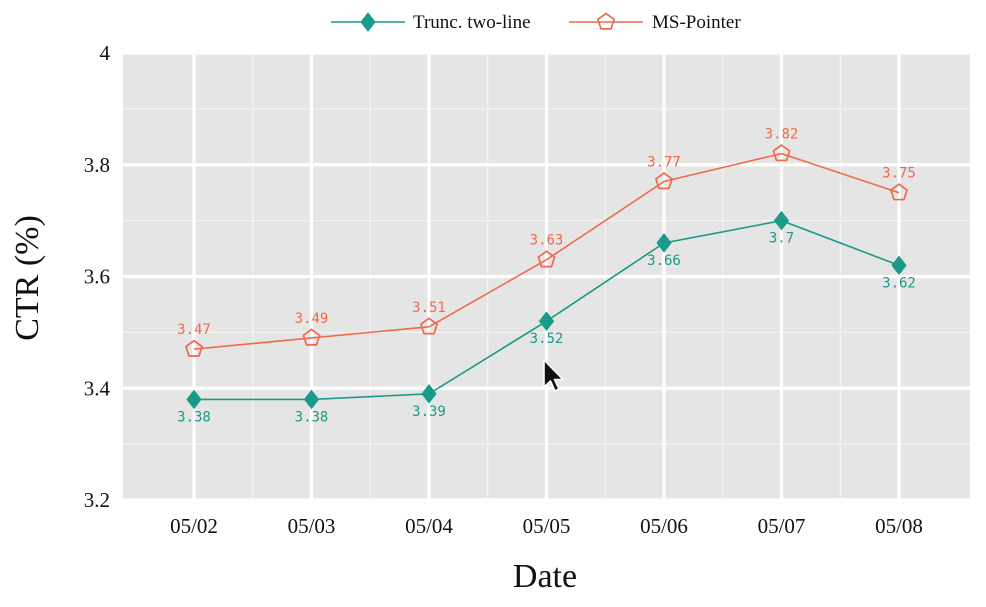 The image size is (986, 607). What do you see at coordinates (429, 526) in the screenshot?
I see `x-tick-label: 05/04` at bounding box center [429, 526].